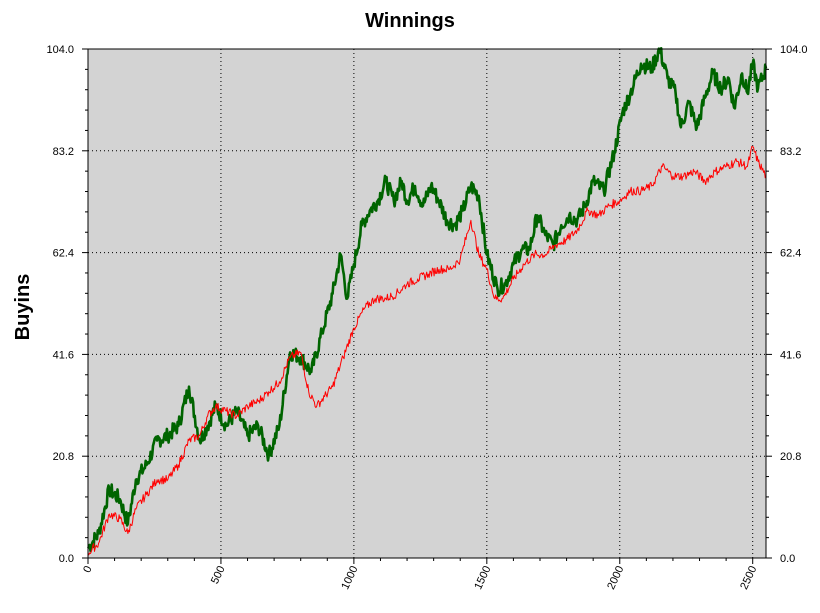 The width and height of the screenshot is (820, 613). What do you see at coordinates (87, 569) in the screenshot?
I see `x-tick-label: 0` at bounding box center [87, 569].